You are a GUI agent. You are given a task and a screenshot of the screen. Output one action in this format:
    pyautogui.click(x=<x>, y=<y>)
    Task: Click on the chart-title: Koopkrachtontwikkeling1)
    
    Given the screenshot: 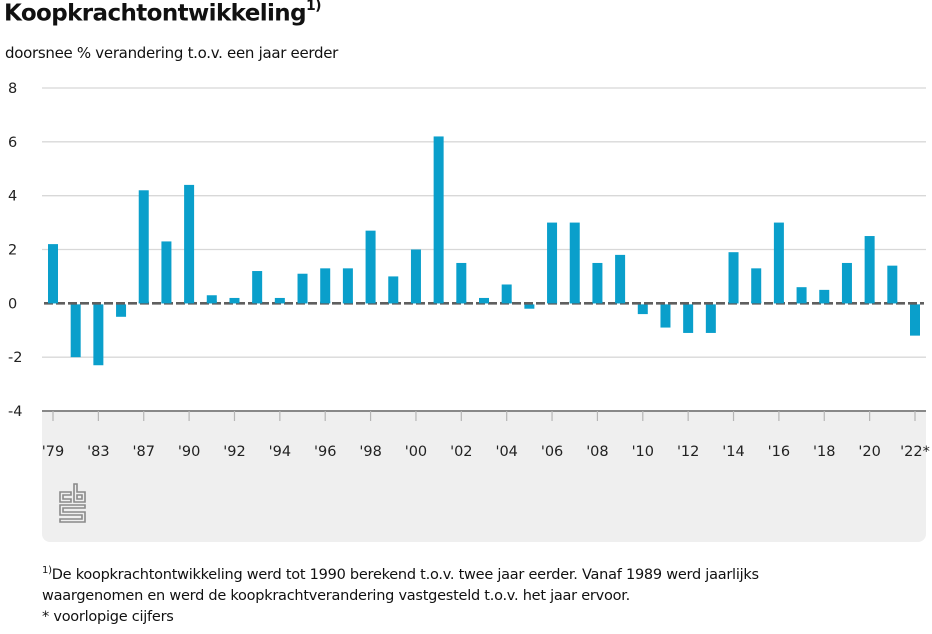 What is the action you would take?
    pyautogui.click(x=162, y=13)
    